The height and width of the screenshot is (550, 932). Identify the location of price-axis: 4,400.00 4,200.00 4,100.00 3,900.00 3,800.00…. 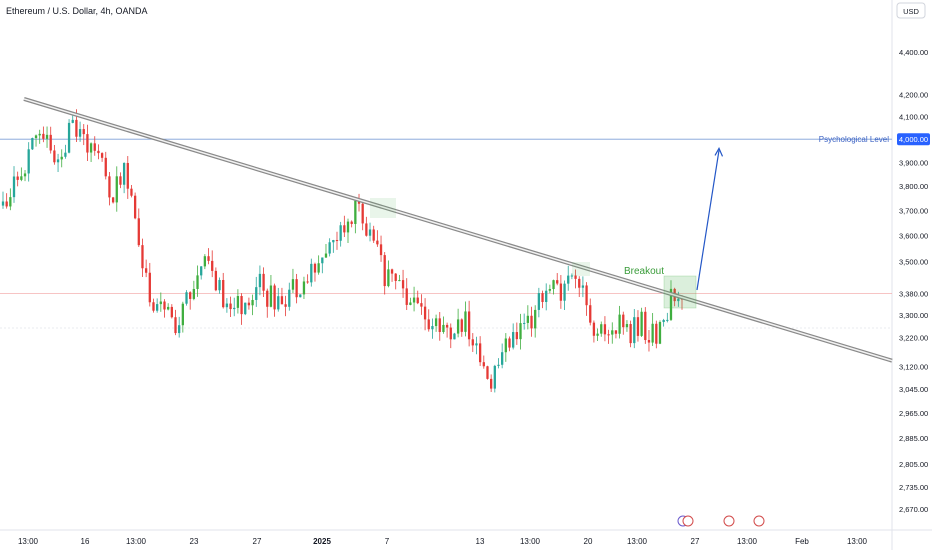
(913, 281).